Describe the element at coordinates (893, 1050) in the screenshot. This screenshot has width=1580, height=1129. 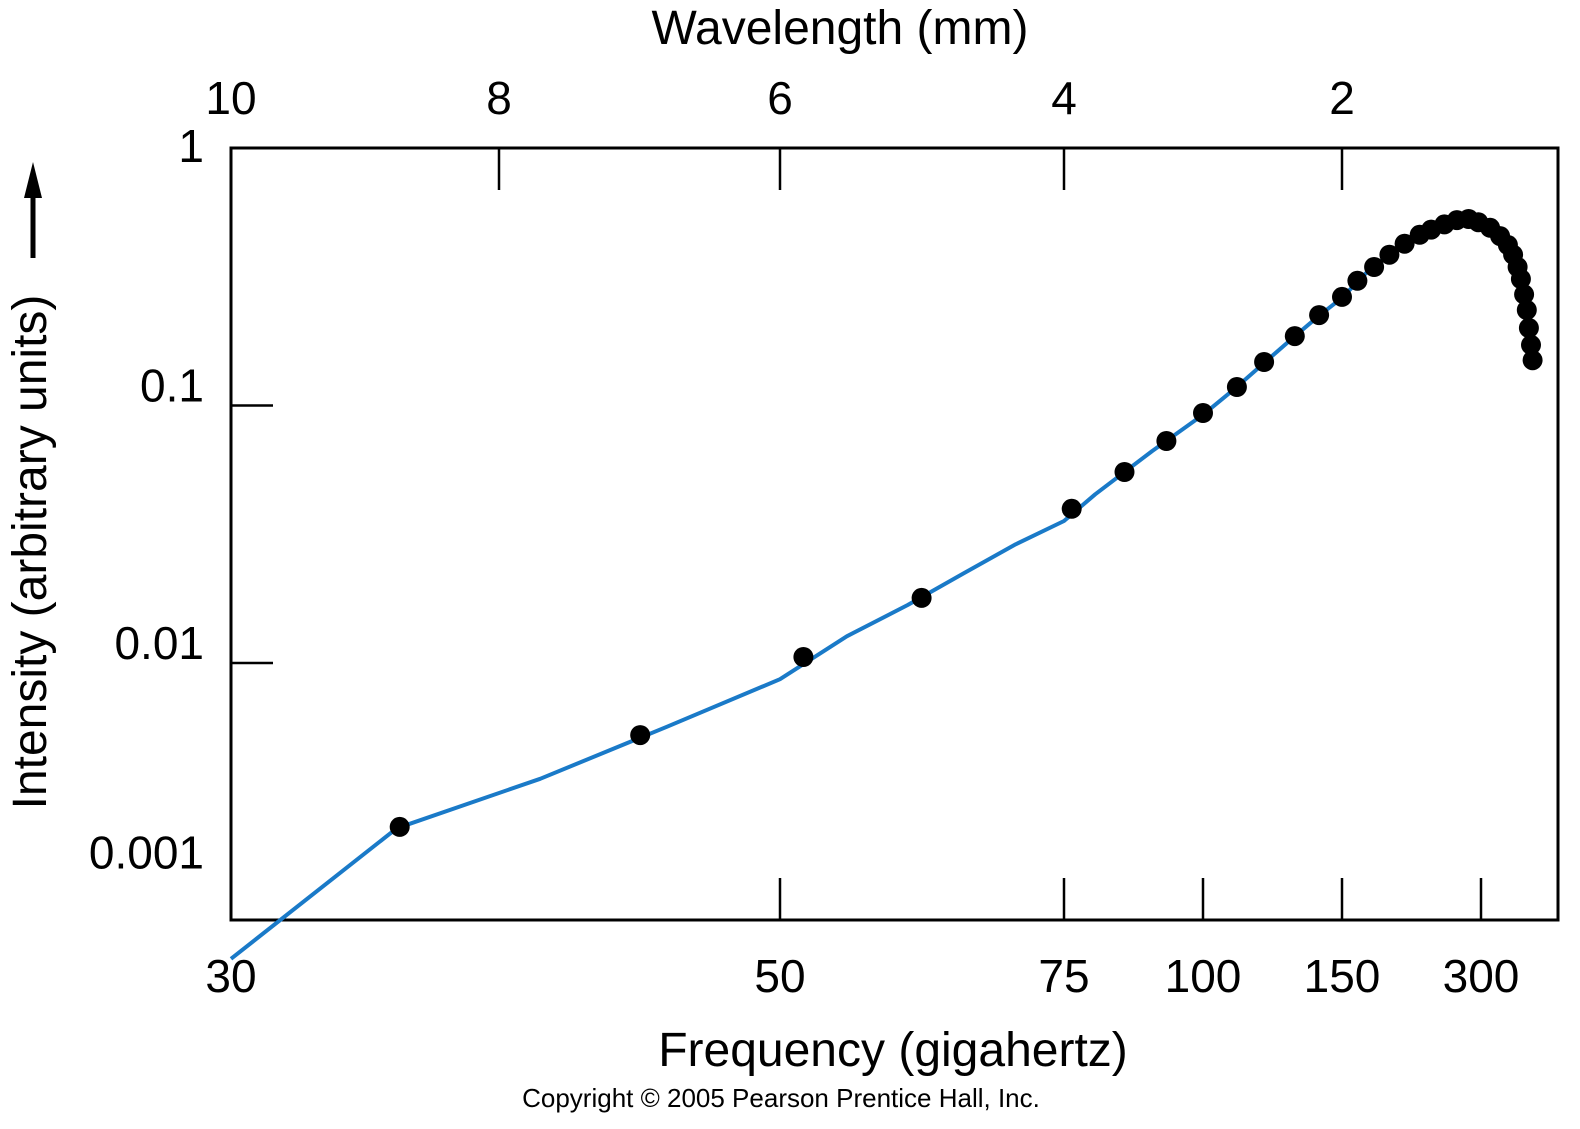
I see `x-axis-title: Frequency (gigahertz)` at that location.